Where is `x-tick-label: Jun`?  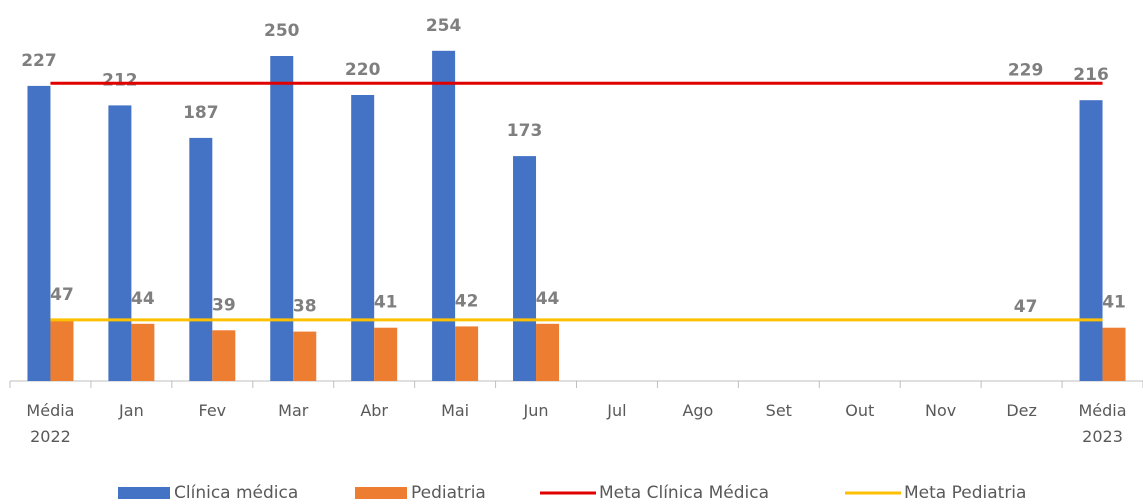
x-tick-label: Jun is located at coordinates (536, 410).